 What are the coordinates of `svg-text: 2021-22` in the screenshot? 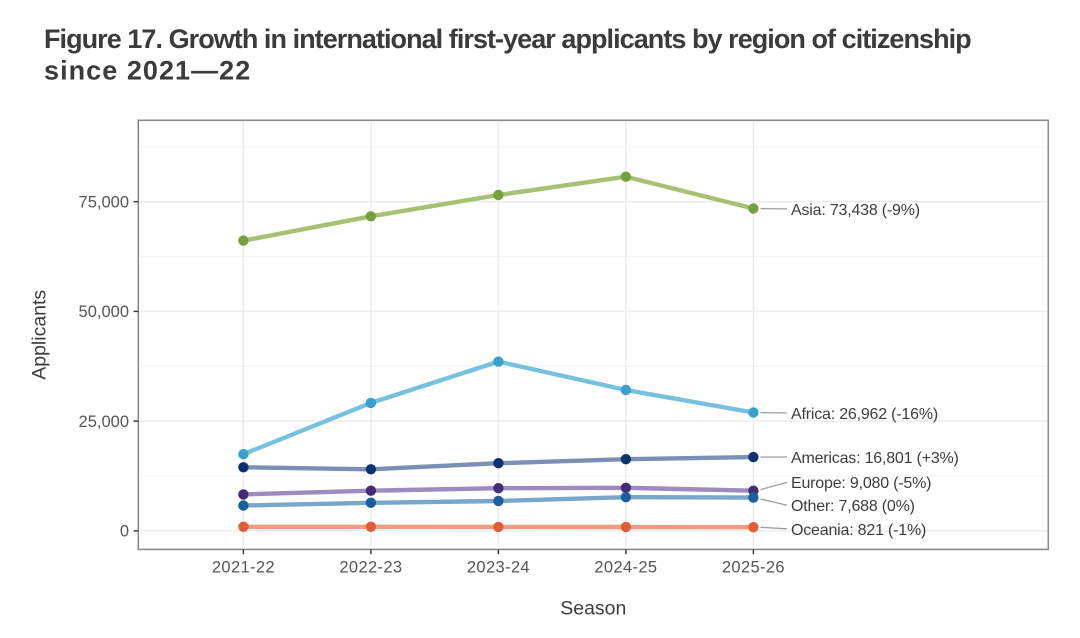 It's located at (243, 568).